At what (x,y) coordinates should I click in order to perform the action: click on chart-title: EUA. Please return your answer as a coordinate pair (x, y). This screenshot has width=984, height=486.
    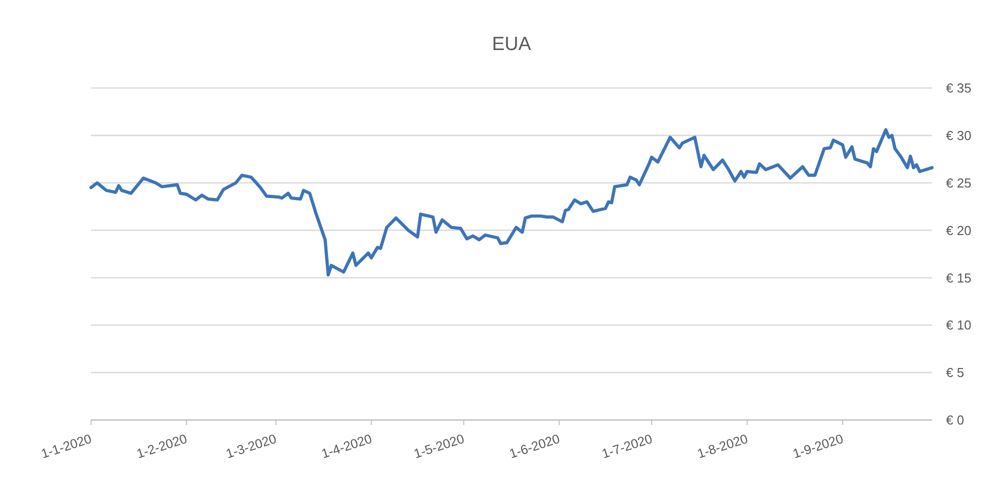
    Looking at the image, I should click on (512, 44).